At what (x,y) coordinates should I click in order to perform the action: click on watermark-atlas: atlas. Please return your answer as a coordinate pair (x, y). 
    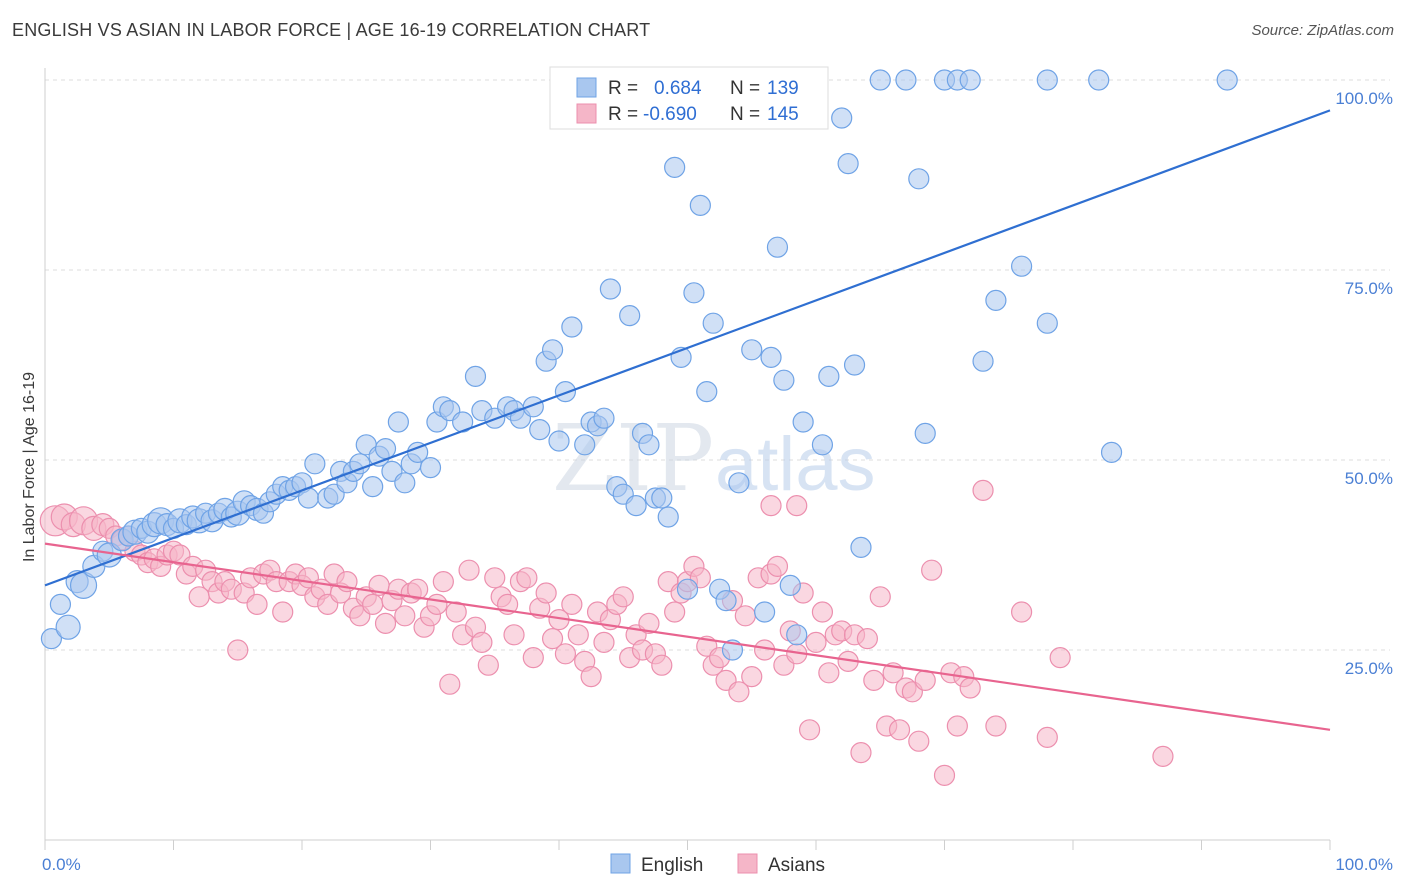
    Looking at the image, I should click on (795, 464).